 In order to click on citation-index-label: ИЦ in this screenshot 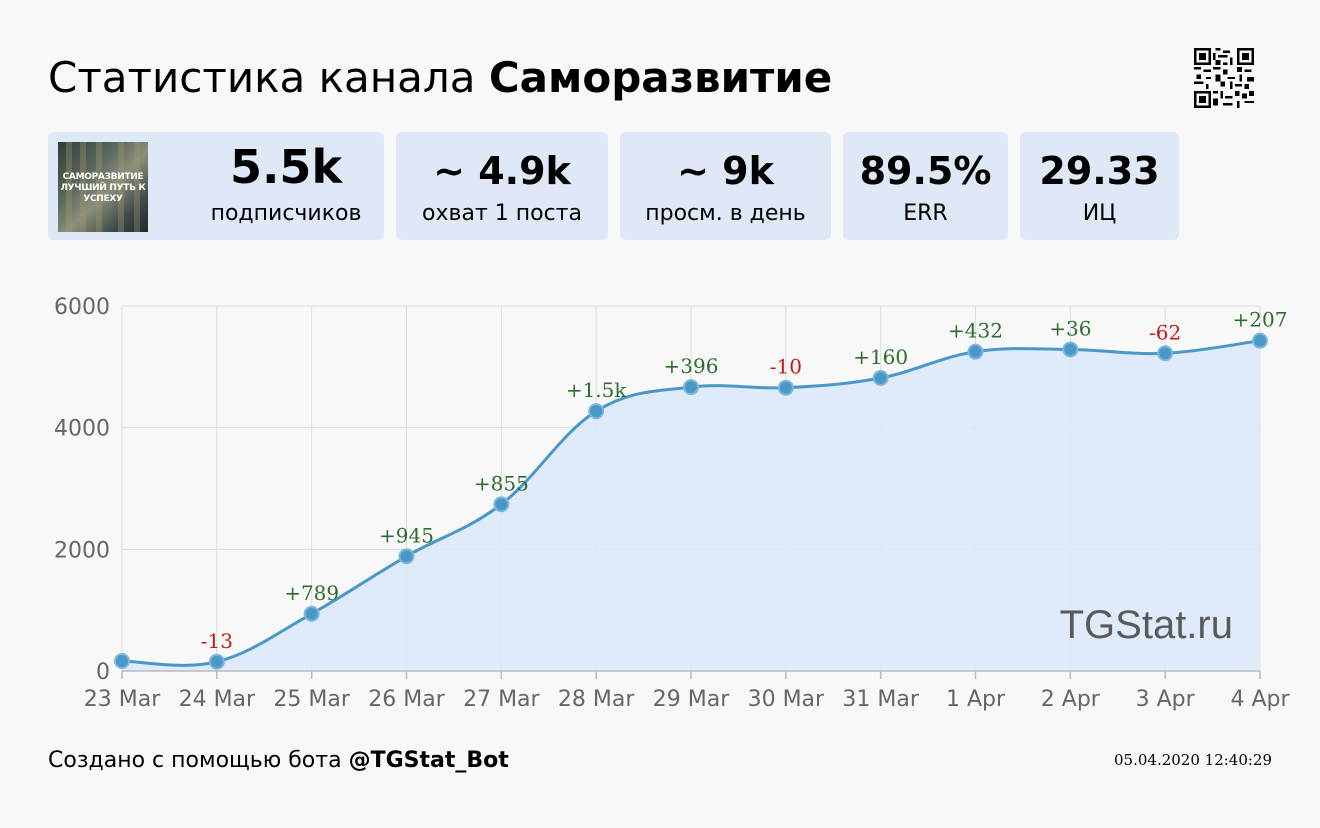, I will do `click(1099, 213)`.